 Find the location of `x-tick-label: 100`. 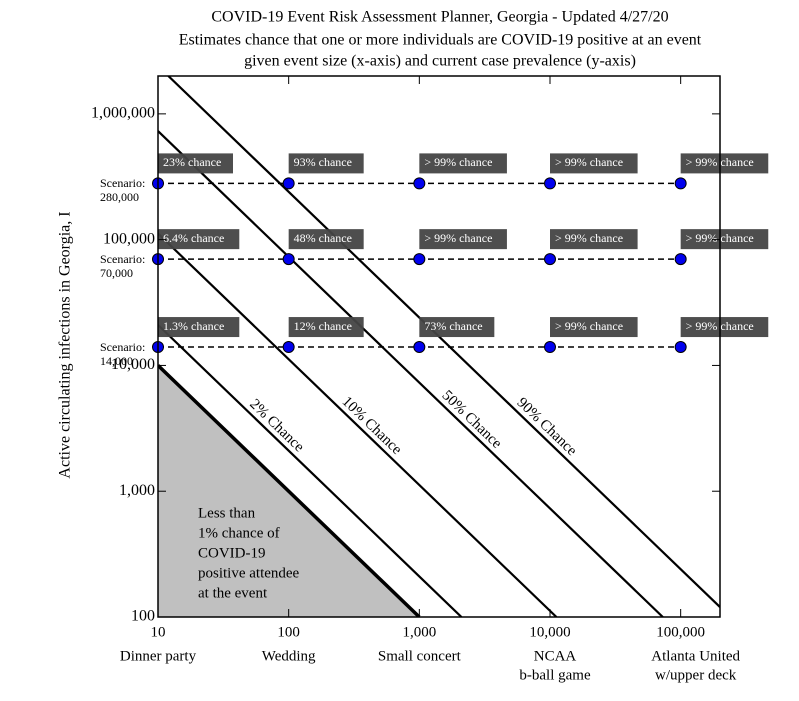

x-tick-label: 100 is located at coordinates (288, 632).